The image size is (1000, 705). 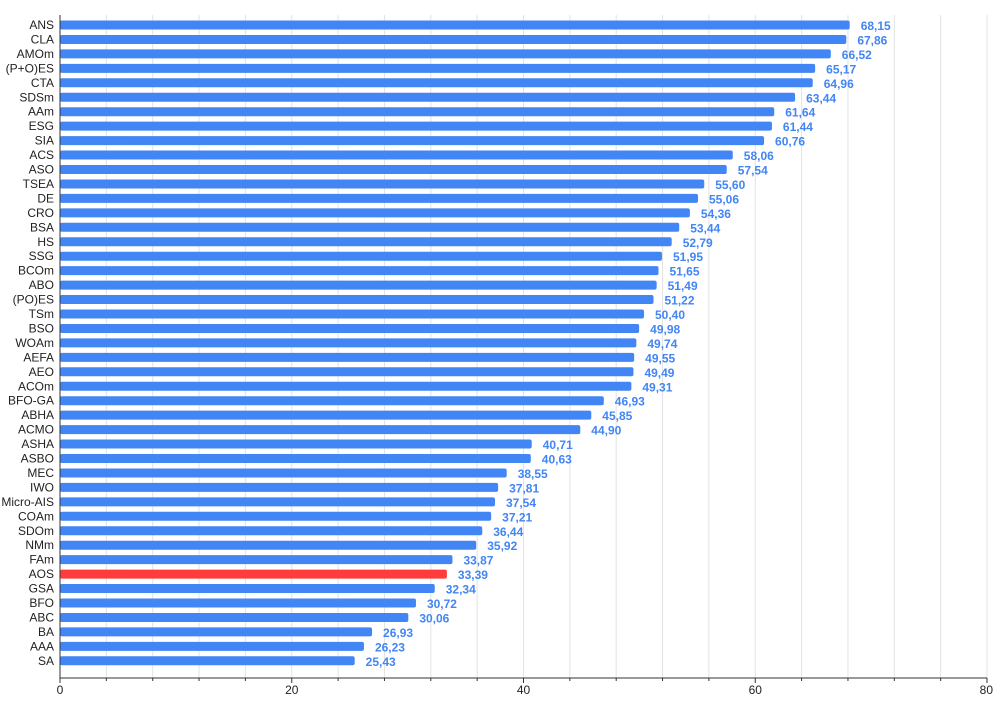 What do you see at coordinates (37, 444) in the screenshot?
I see `category-label: ASHA` at bounding box center [37, 444].